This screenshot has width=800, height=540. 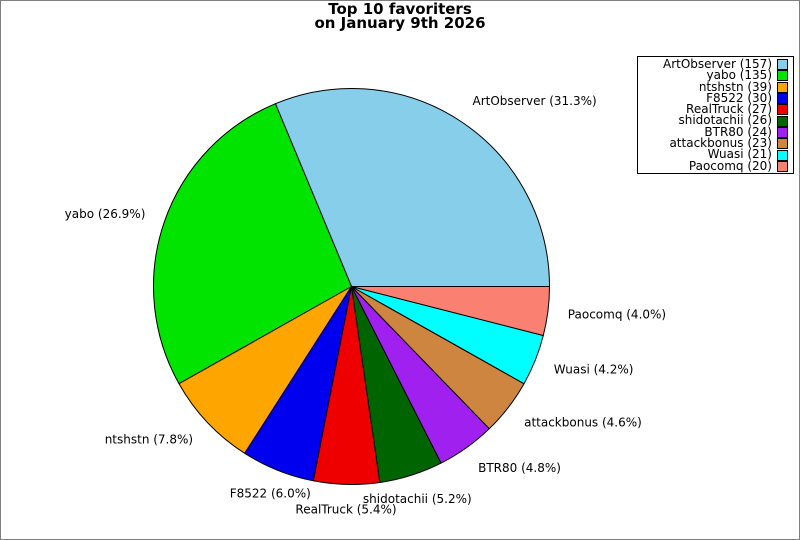 I want to click on legend-item-label: ntshstn (39), so click(x=735, y=86).